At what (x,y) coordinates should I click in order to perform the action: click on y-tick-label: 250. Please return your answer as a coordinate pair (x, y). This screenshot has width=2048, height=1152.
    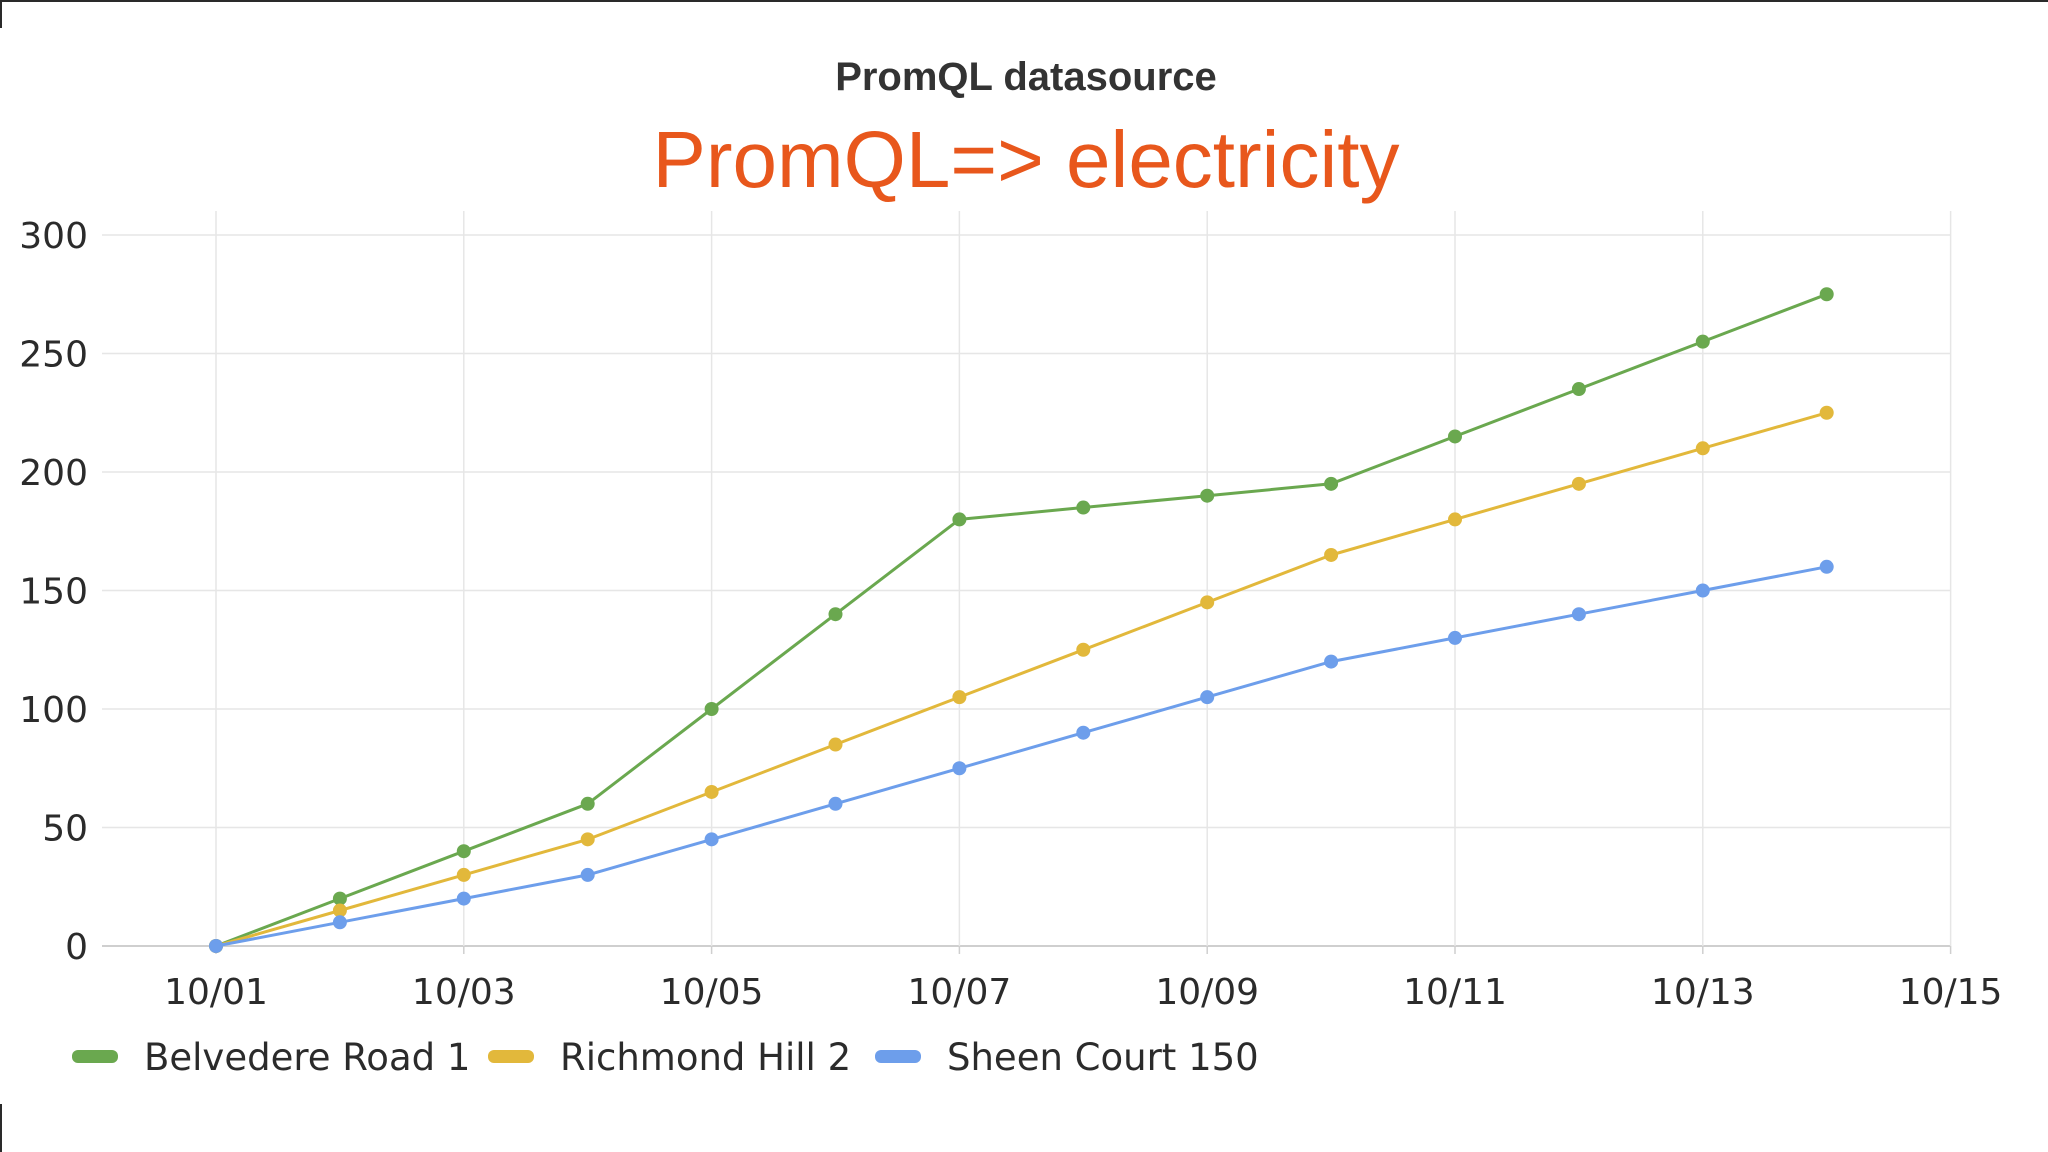
    Looking at the image, I should click on (53, 355).